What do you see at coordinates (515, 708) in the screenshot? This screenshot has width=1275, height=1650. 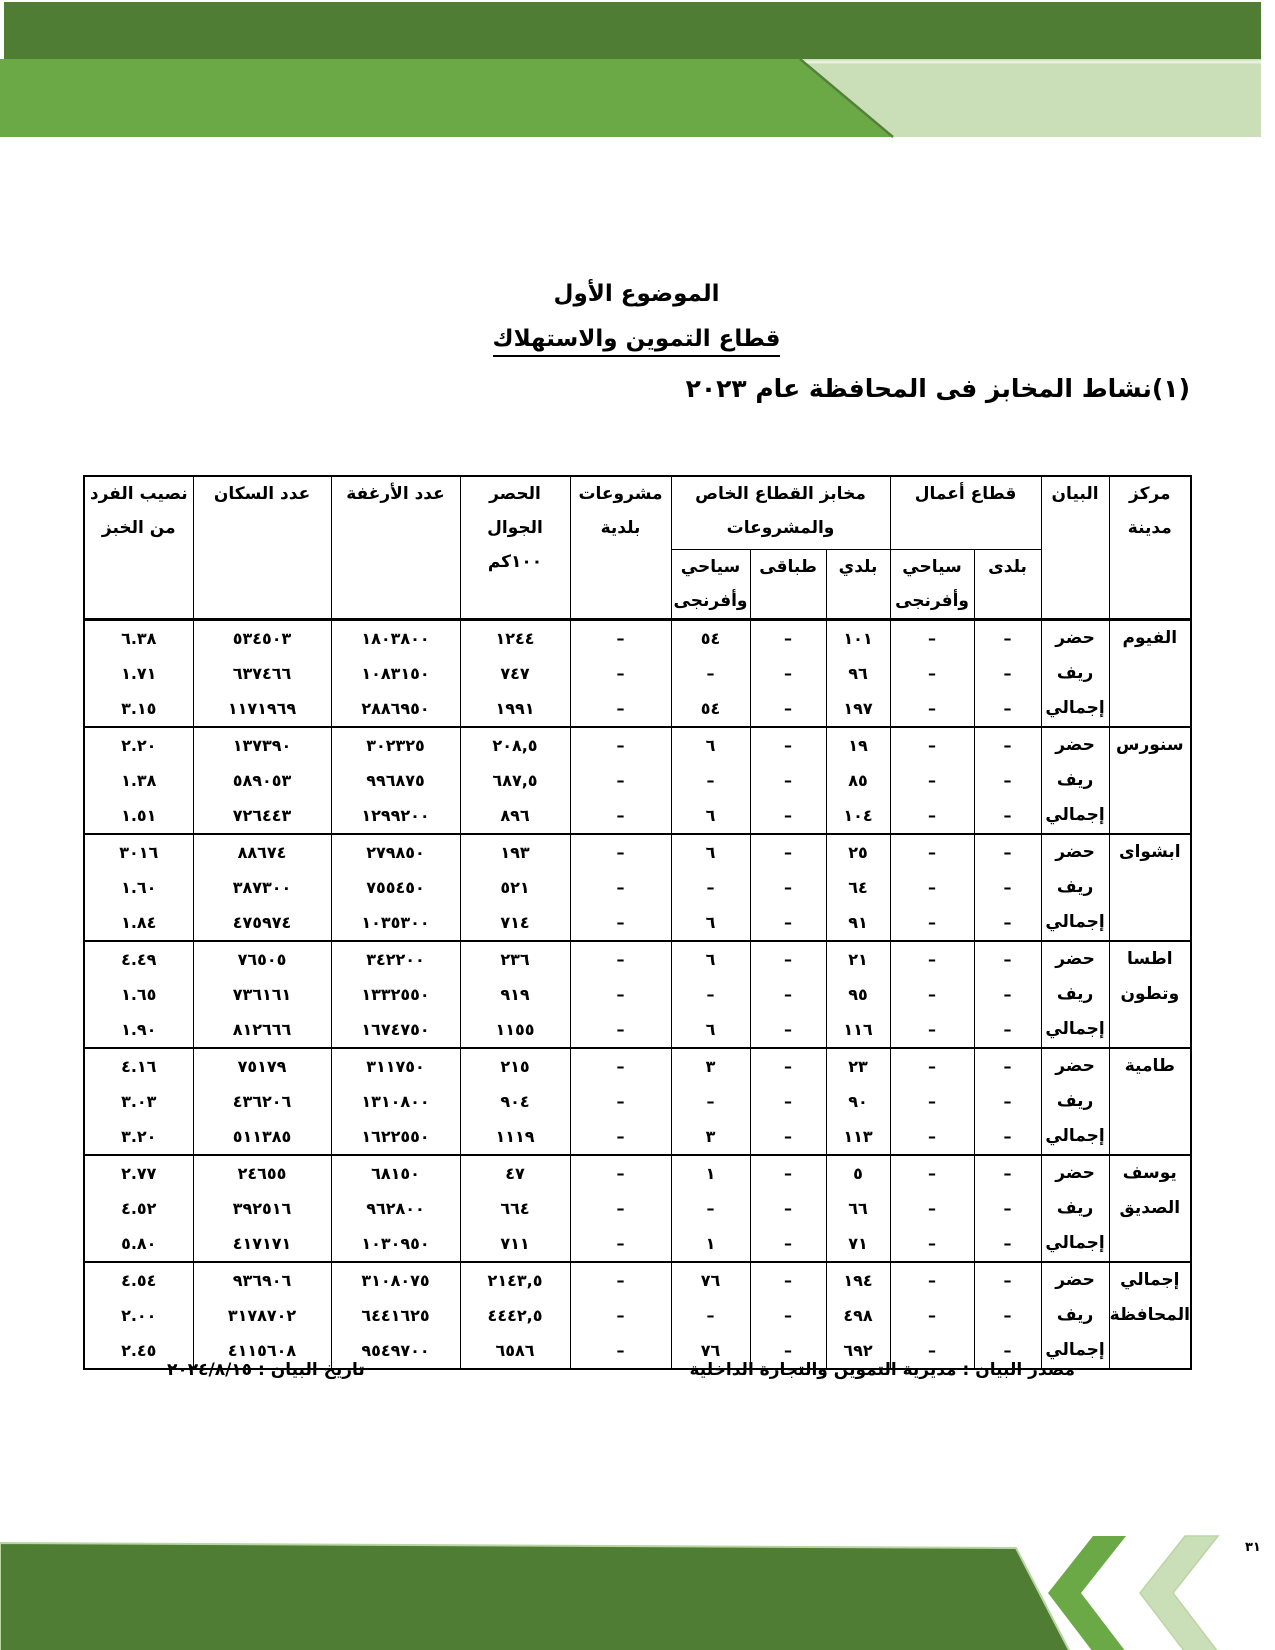 I see `cell-mobile-census: ١٩٩١` at bounding box center [515, 708].